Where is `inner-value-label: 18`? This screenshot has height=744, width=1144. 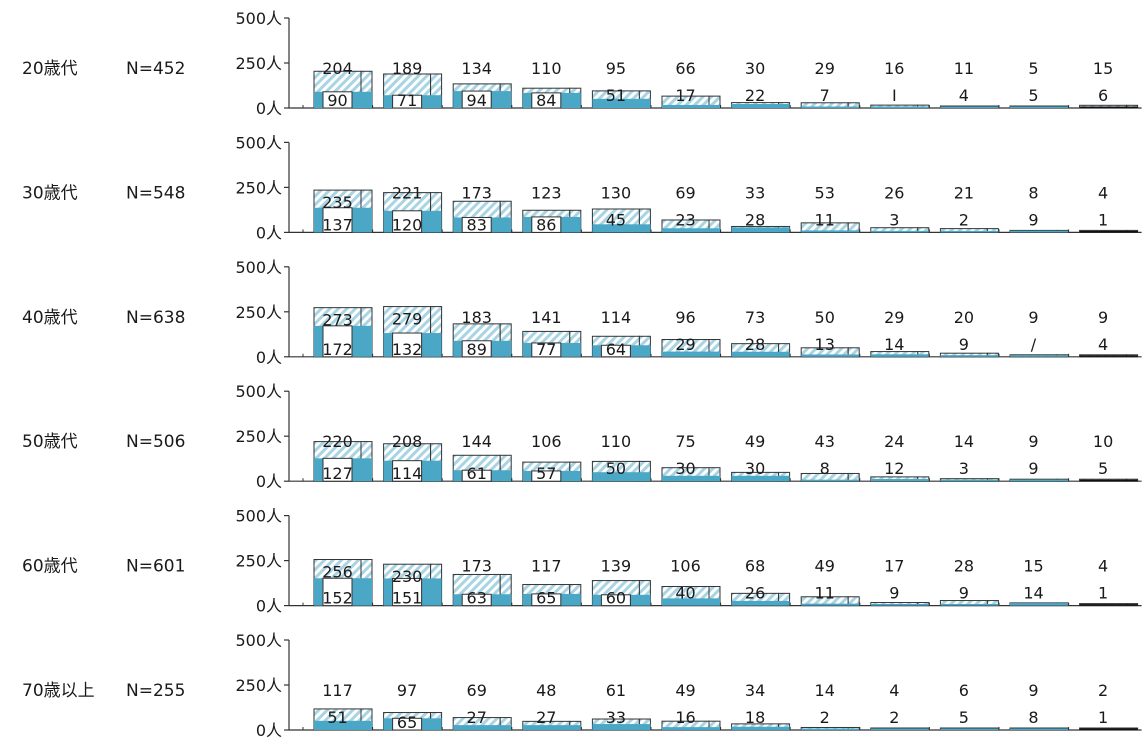 inner-value-label: 18 is located at coordinates (755, 717).